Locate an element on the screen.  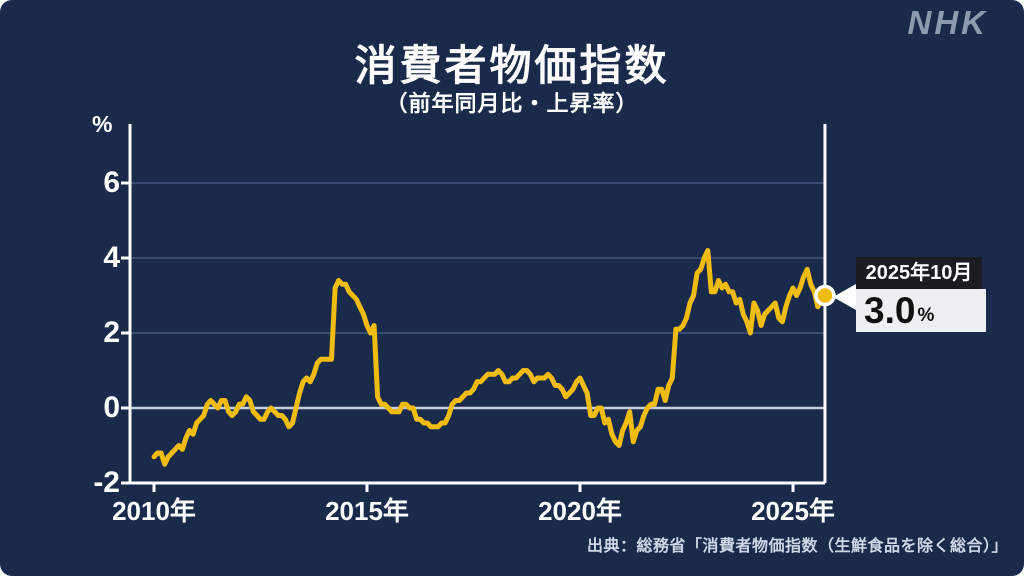
latest-point-marker is located at coordinates (825, 295).